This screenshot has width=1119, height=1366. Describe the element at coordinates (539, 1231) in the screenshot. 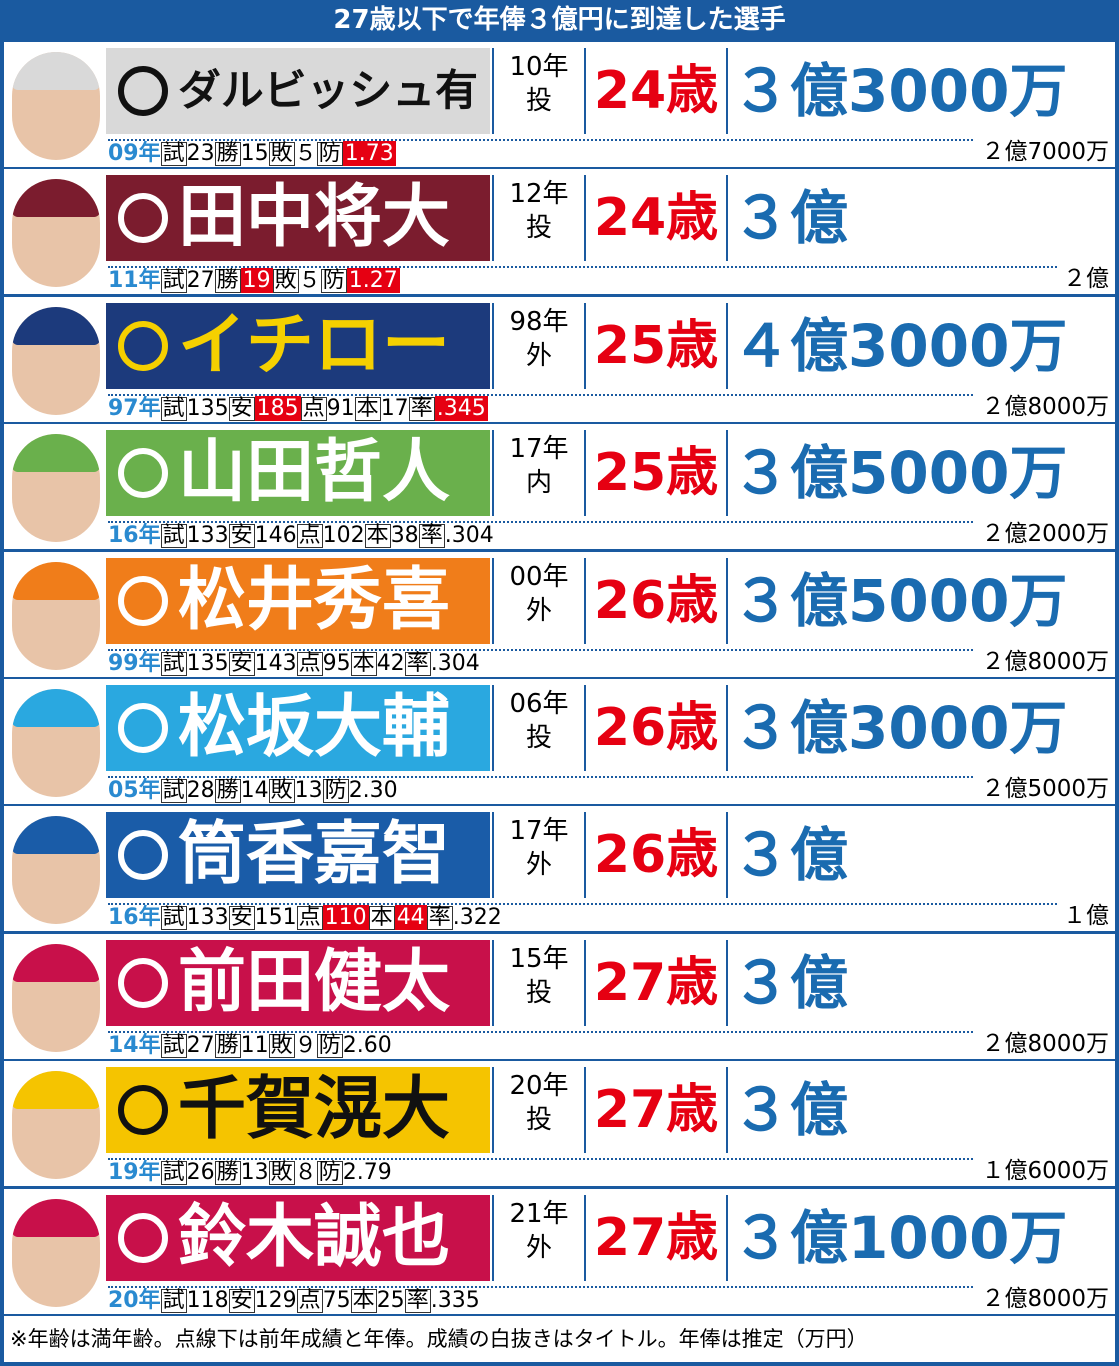

I see `season-position: 21年外` at that location.